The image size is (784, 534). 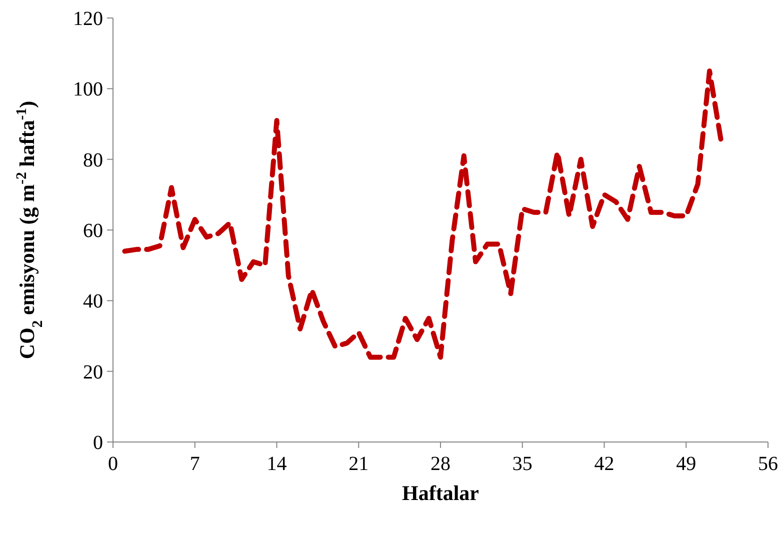 What do you see at coordinates (93, 160) in the screenshot?
I see `y-tick-label: 80` at bounding box center [93, 160].